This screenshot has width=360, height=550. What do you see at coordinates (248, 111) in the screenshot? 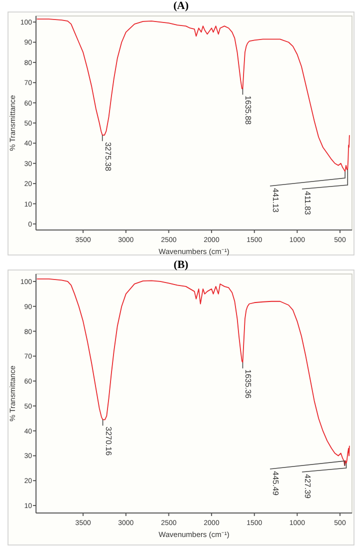
I see `annotation: 1635.88` at bounding box center [248, 111].